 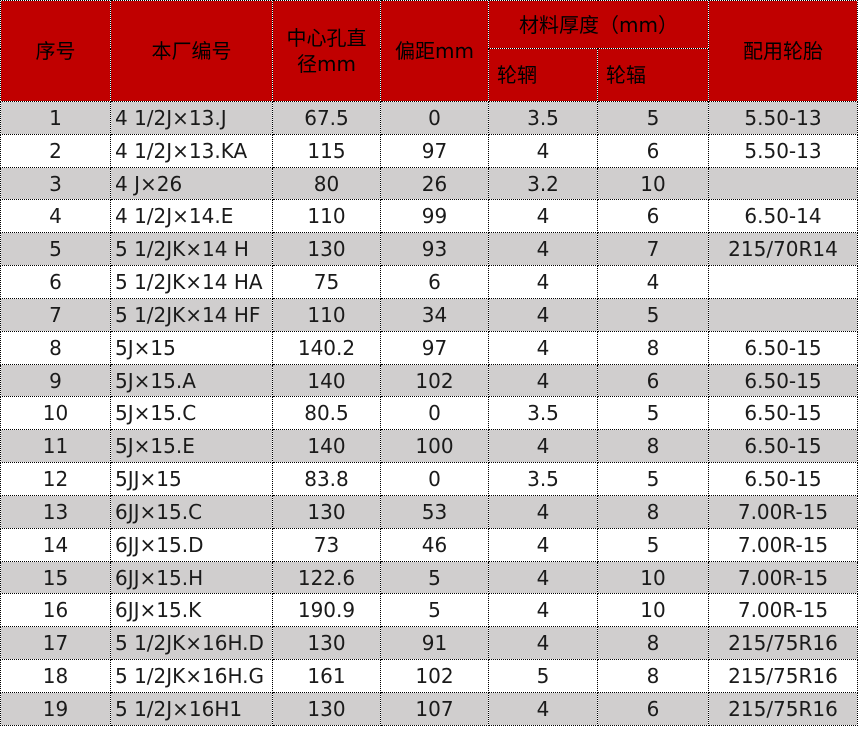 I want to click on table-row: 10 5J×15.C 80.5 0 3.5 5 6.50-15, so click(x=429, y=413).